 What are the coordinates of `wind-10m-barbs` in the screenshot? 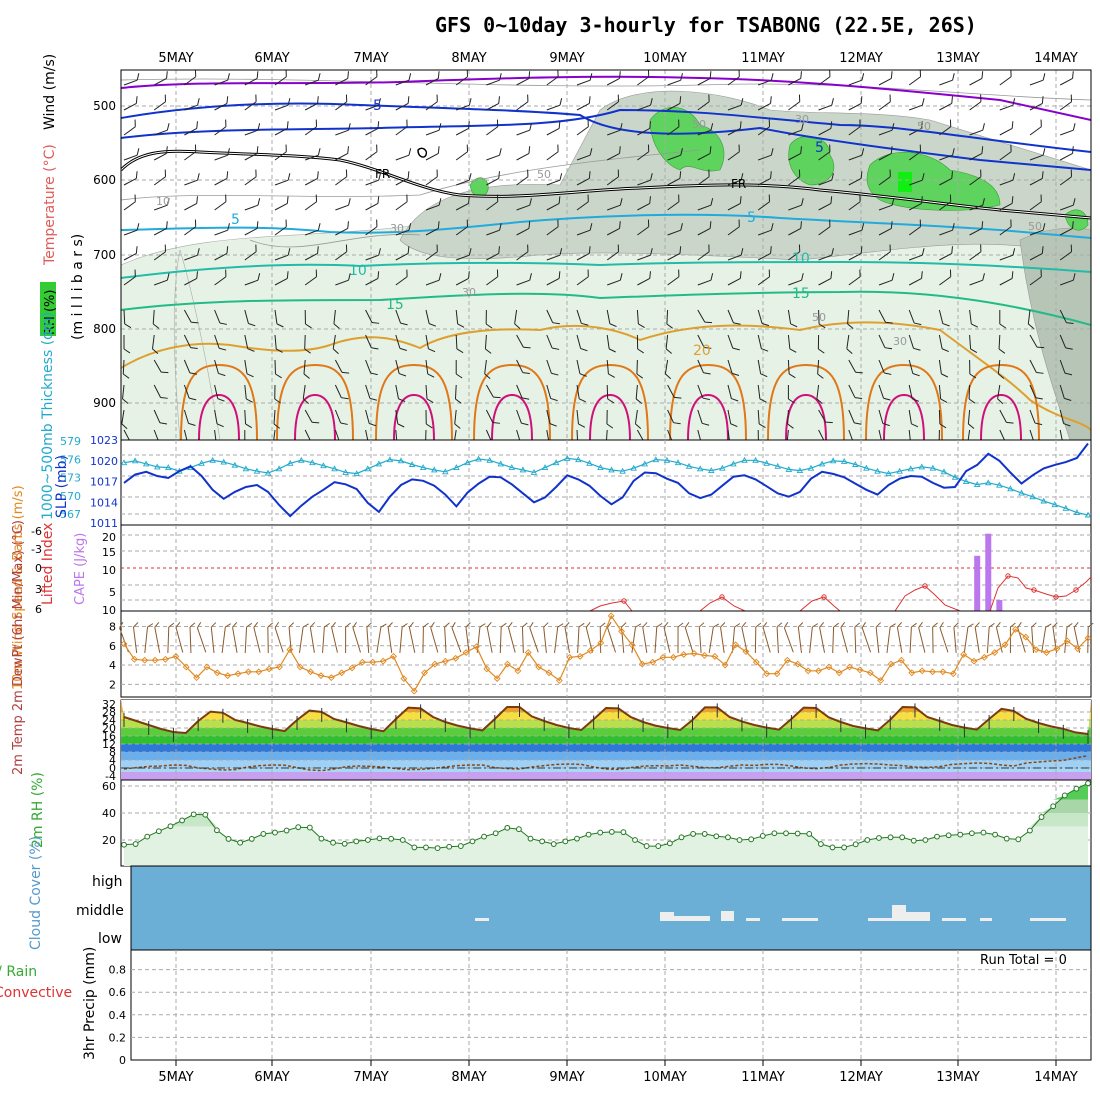 It's located at (606, 637).